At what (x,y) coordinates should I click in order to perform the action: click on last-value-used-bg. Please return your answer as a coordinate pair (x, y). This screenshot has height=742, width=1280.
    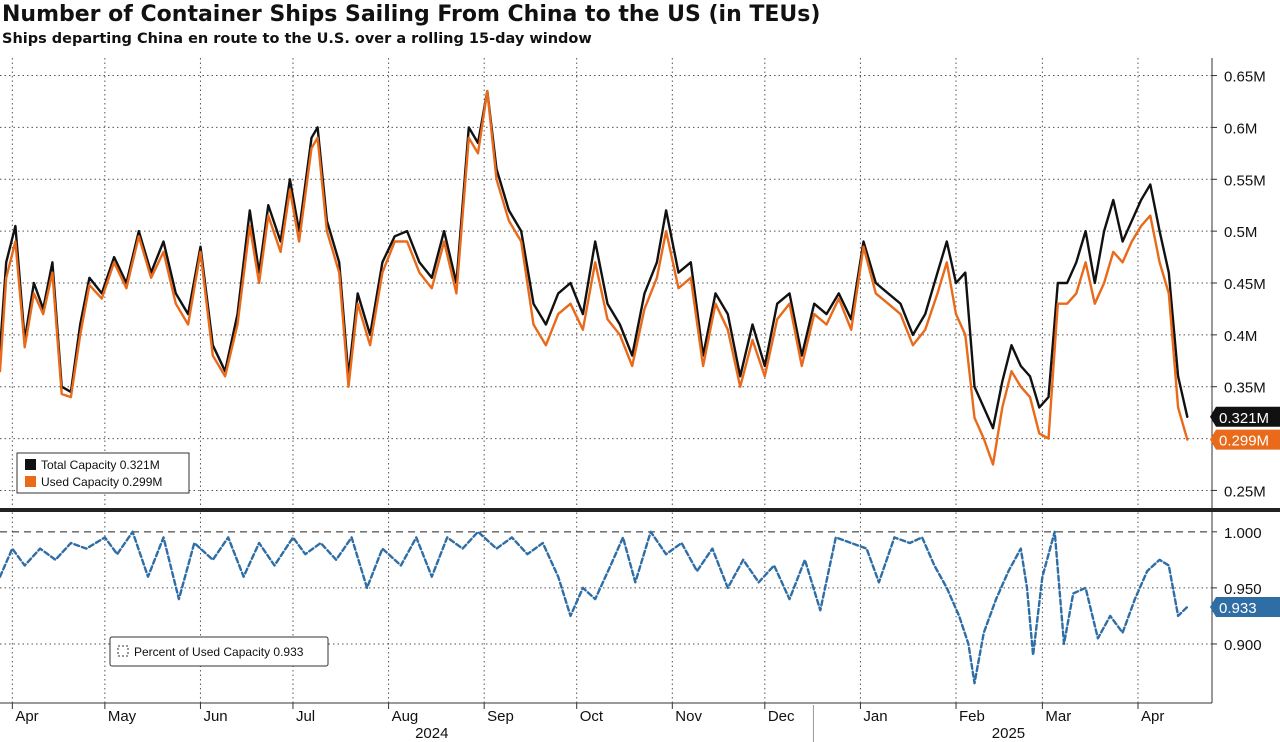
    Looking at the image, I should click on (1245, 439).